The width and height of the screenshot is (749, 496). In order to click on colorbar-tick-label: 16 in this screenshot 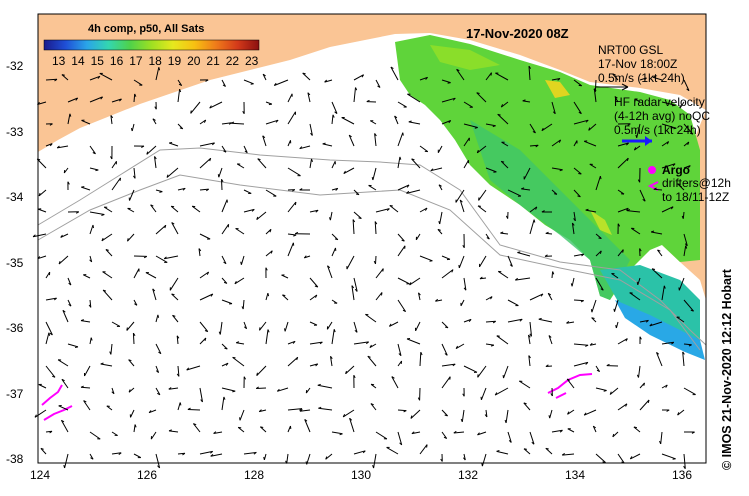, I will do `click(116, 61)`.